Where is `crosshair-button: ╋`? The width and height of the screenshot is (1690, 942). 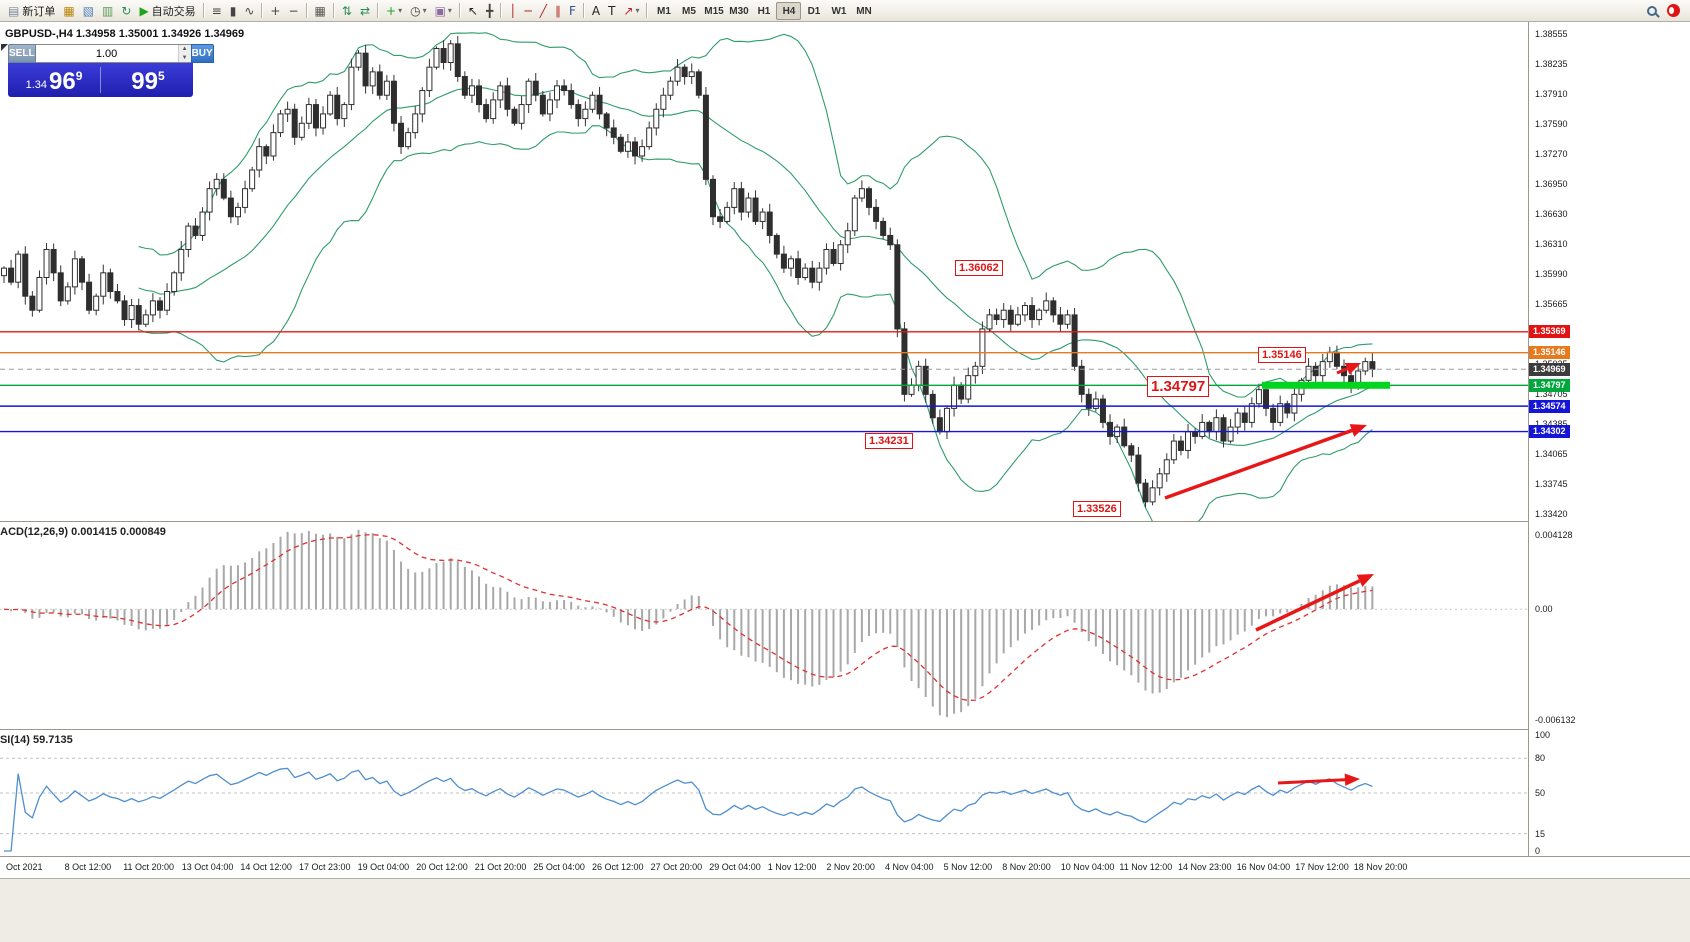
crosshair-button: ╋ is located at coordinates (489, 11).